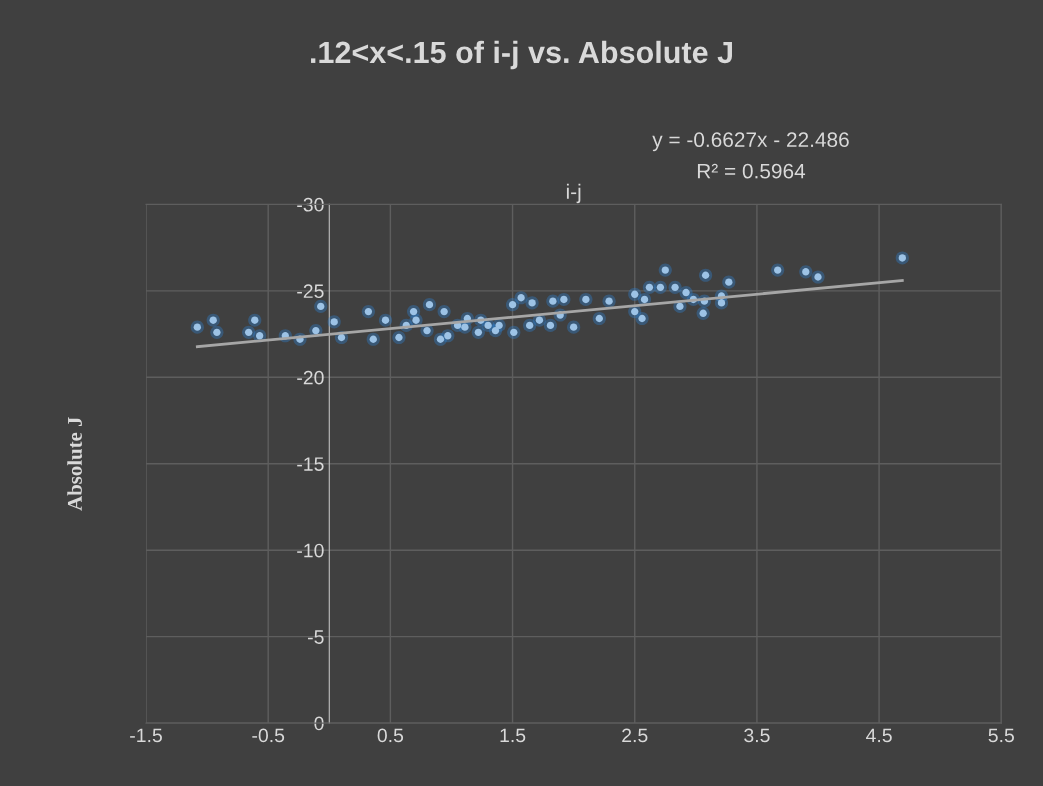 Image resolution: width=1043 pixels, height=786 pixels. I want to click on text: y = -0.6627x - 22.486, so click(750, 142).